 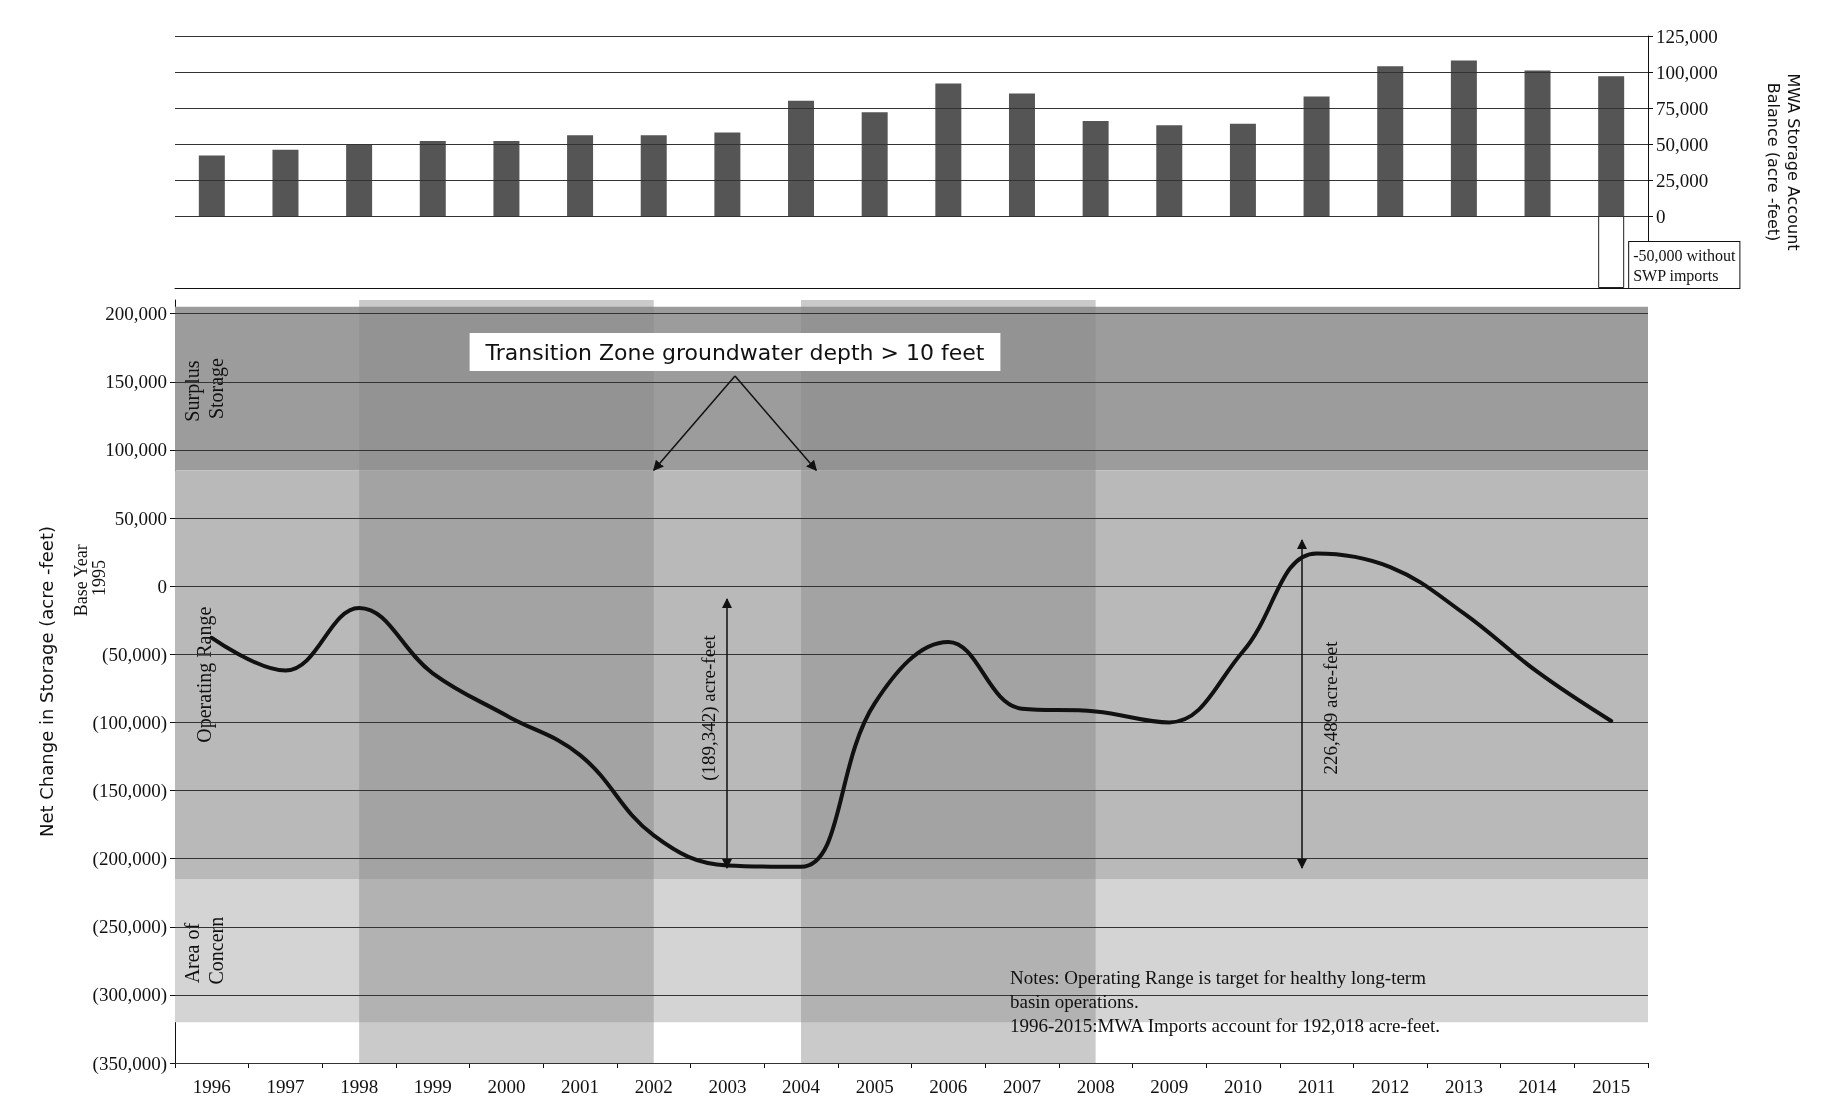 I want to click on y-tick-label: (250,000), so click(x=129, y=927).